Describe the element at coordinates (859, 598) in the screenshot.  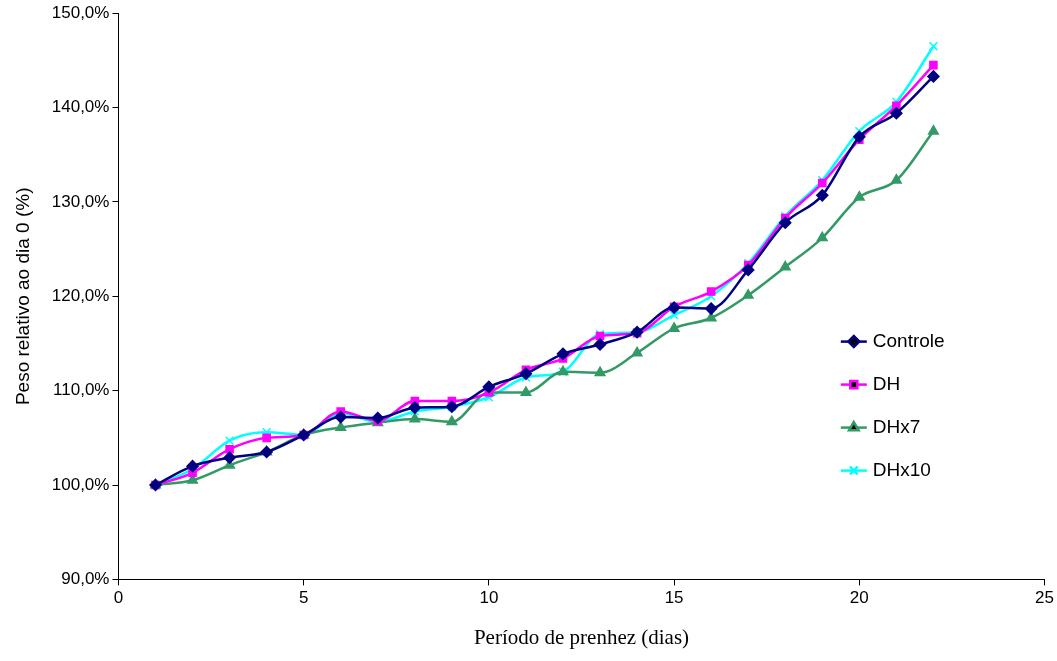
I see `x-tick-label: 20` at that location.